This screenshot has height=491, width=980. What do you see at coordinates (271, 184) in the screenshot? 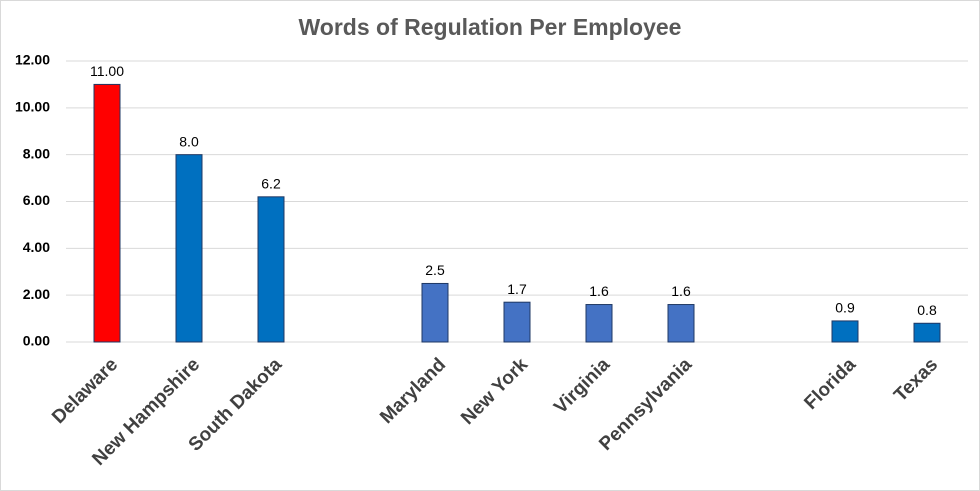
I see `value-label: 6.2` at bounding box center [271, 184].